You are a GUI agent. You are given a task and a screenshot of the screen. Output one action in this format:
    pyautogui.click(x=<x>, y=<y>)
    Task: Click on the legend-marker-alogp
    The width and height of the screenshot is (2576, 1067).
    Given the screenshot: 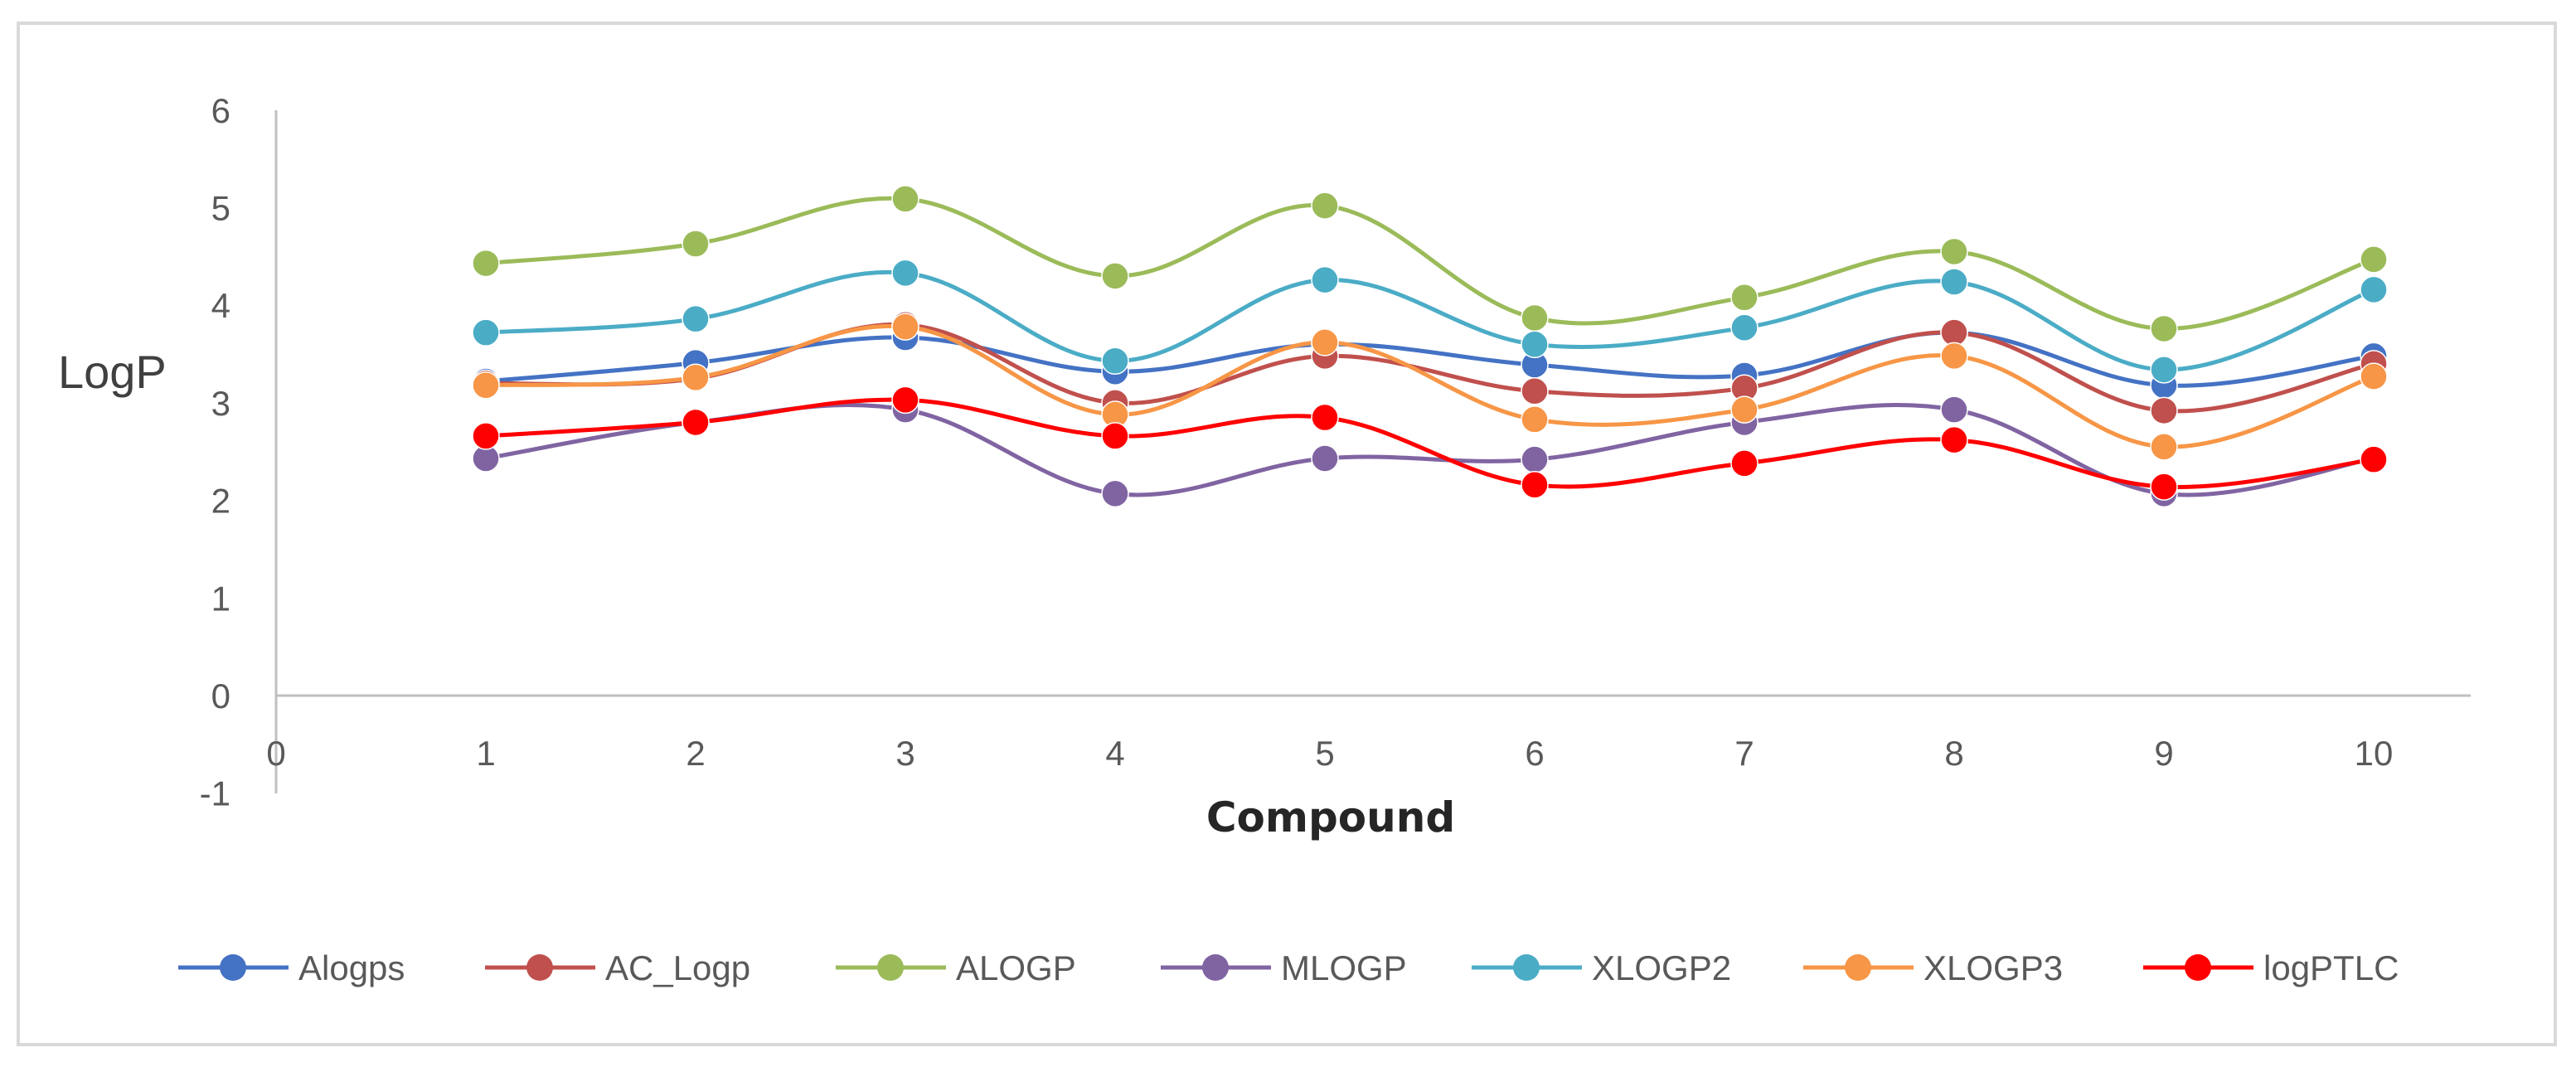 What is the action you would take?
    pyautogui.click(x=890, y=967)
    